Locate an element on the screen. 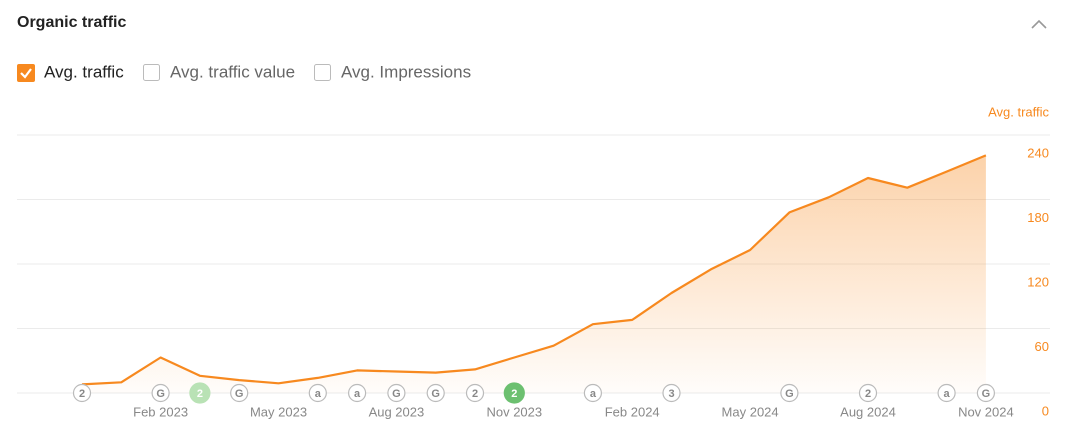 The height and width of the screenshot is (423, 1066). y-axis-label: Avg. traffic is located at coordinates (1018, 111).